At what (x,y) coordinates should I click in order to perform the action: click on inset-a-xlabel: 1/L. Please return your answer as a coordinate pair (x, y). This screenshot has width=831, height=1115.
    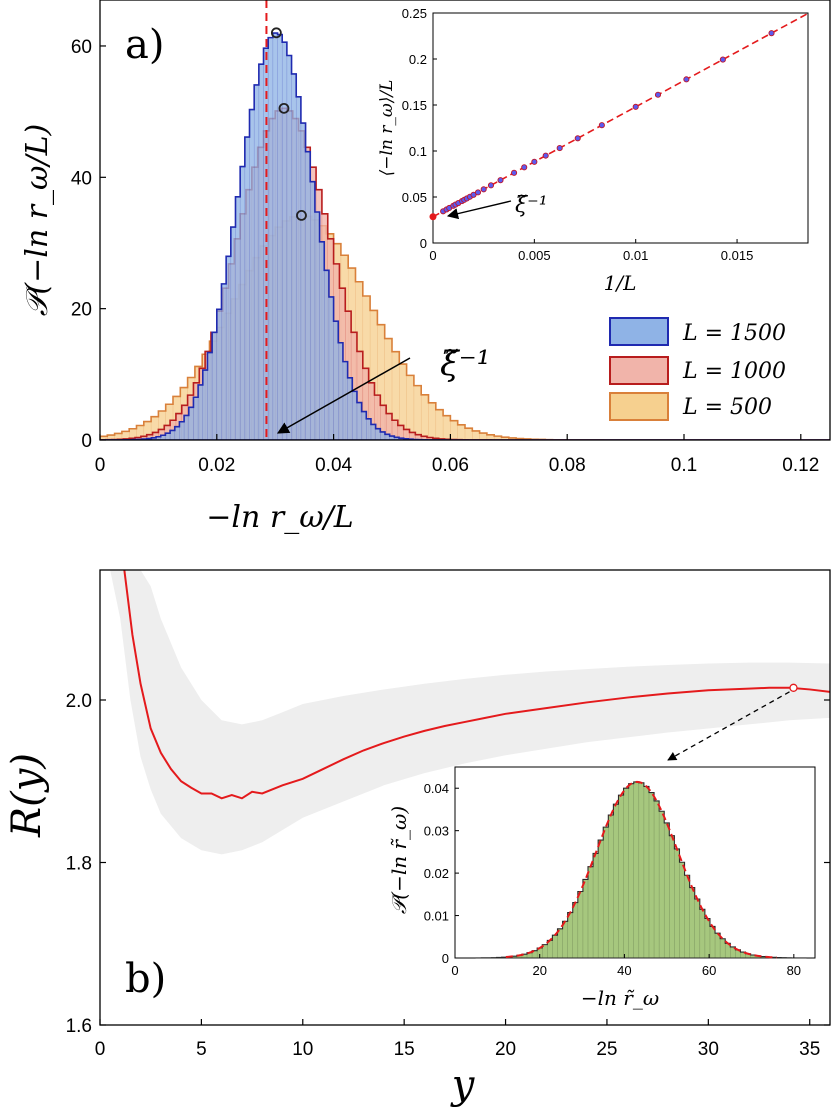
    Looking at the image, I should click on (620, 283).